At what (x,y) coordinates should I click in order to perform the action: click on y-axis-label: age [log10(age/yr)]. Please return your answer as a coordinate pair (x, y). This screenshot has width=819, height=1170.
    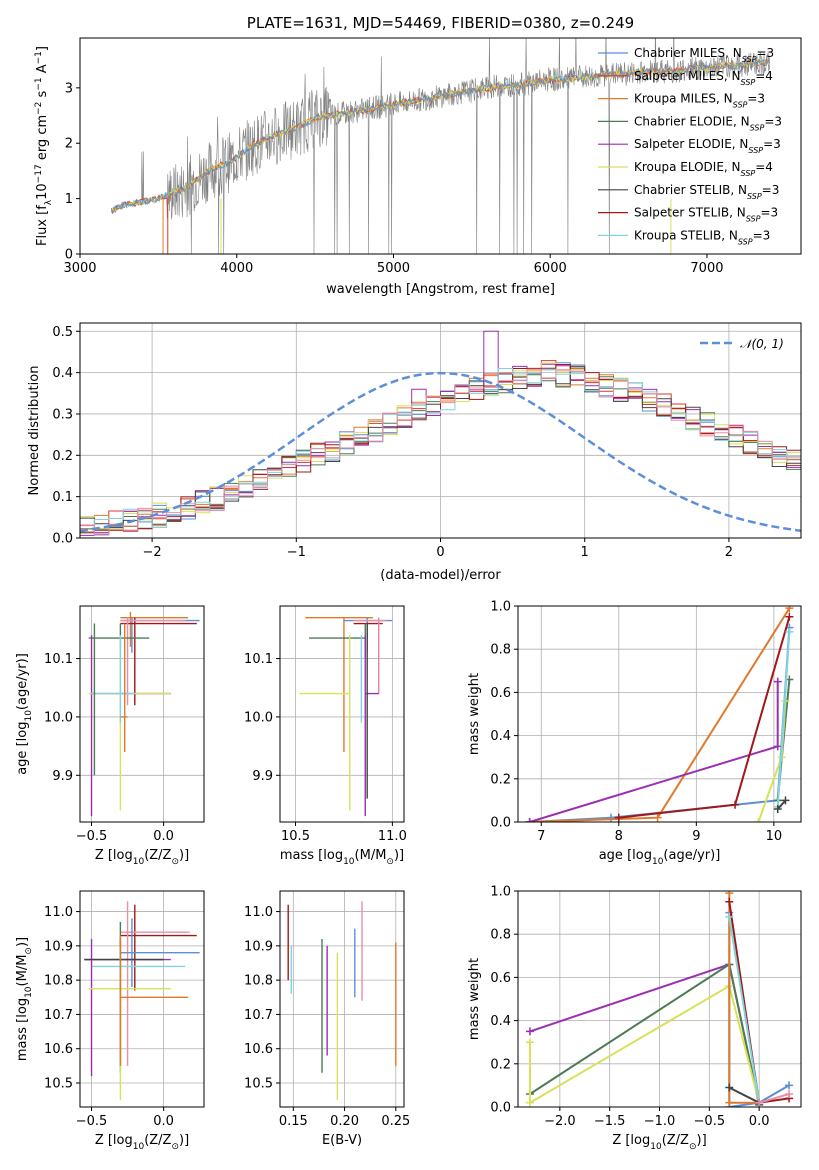
    Looking at the image, I should click on (24, 714).